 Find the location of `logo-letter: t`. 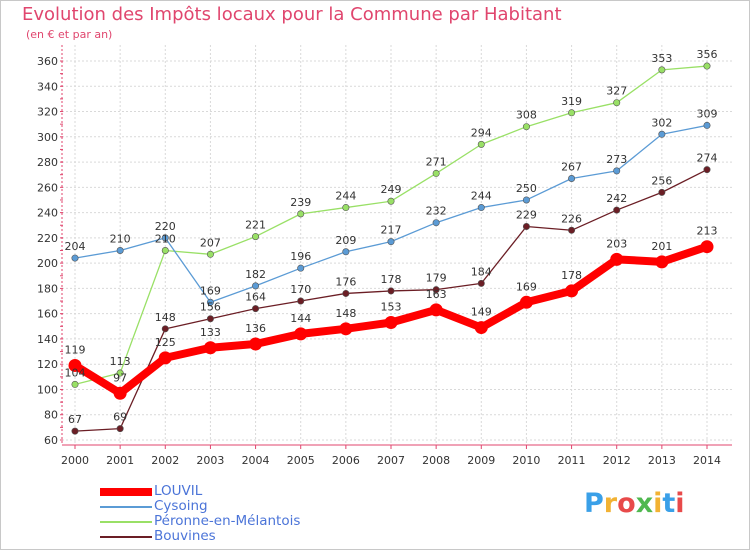

logo-letter: t is located at coordinates (669, 503).